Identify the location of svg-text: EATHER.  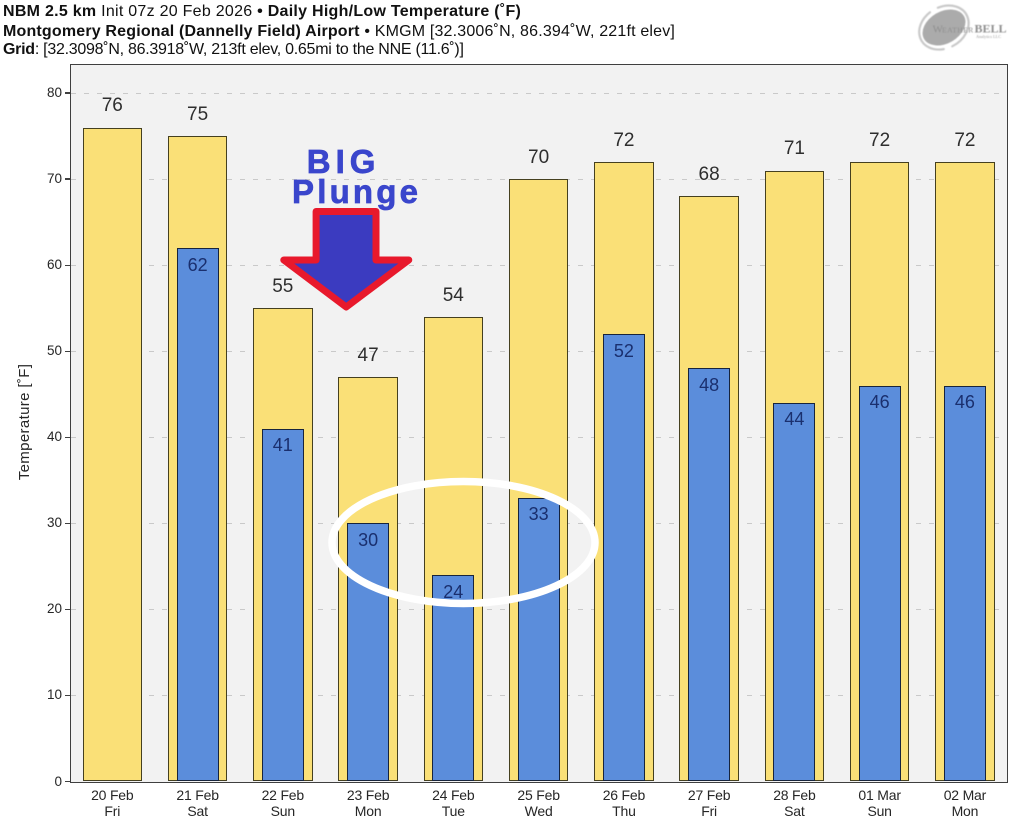
(958, 30).